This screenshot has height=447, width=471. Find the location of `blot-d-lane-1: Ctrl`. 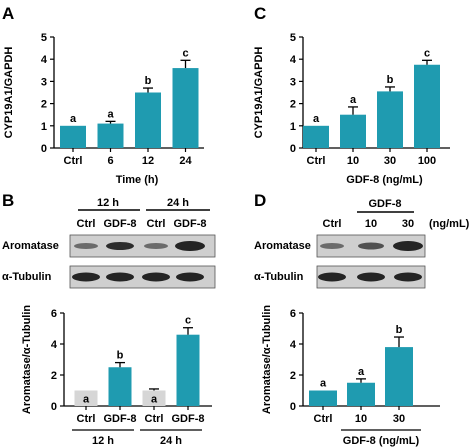

blot-d-lane-1: Ctrl is located at coordinates (332, 224).